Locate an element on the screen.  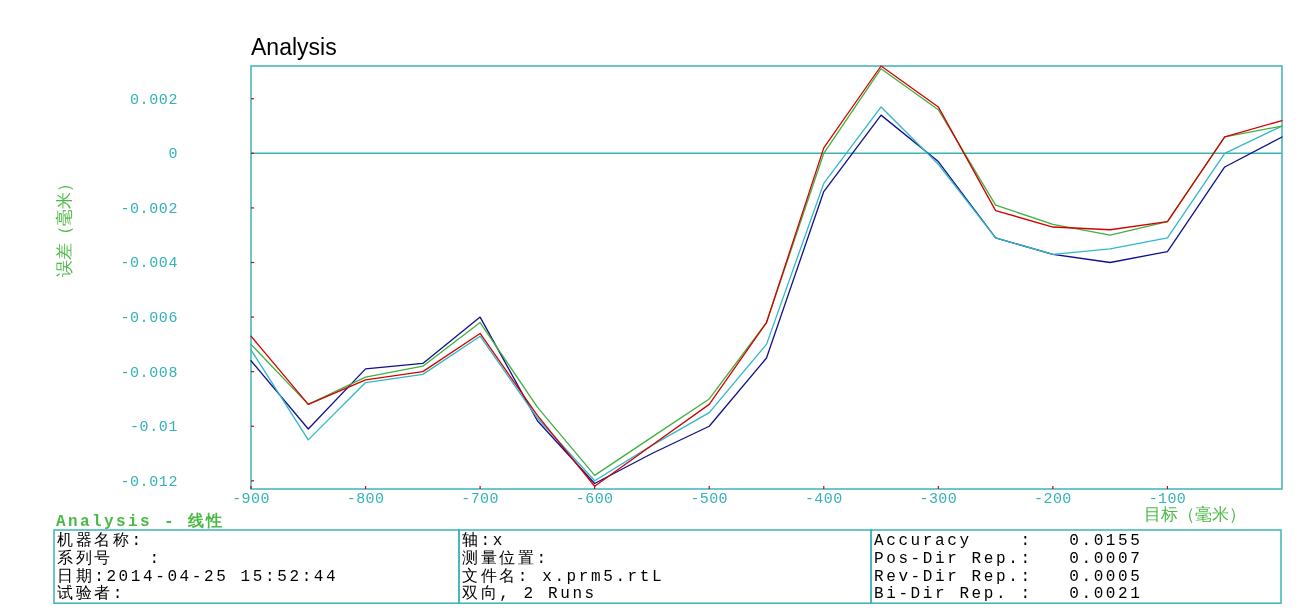
x-tick-label: -800 is located at coordinates (365, 499).